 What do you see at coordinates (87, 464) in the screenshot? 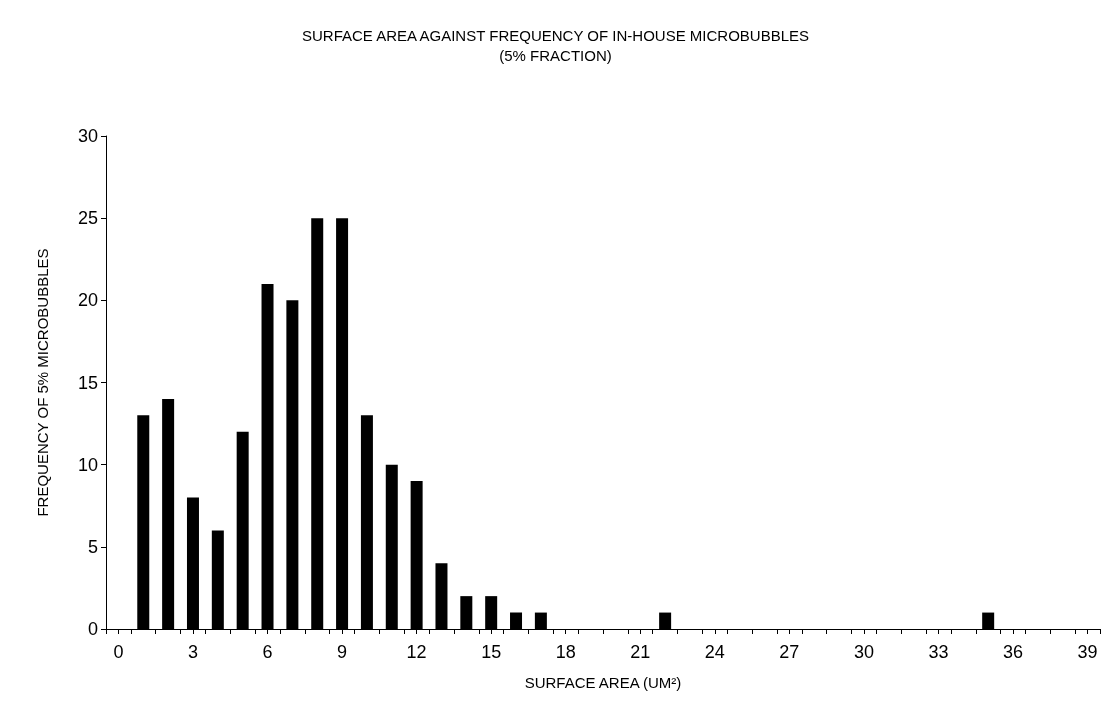
I see `y-tick-label: 10` at bounding box center [87, 464].